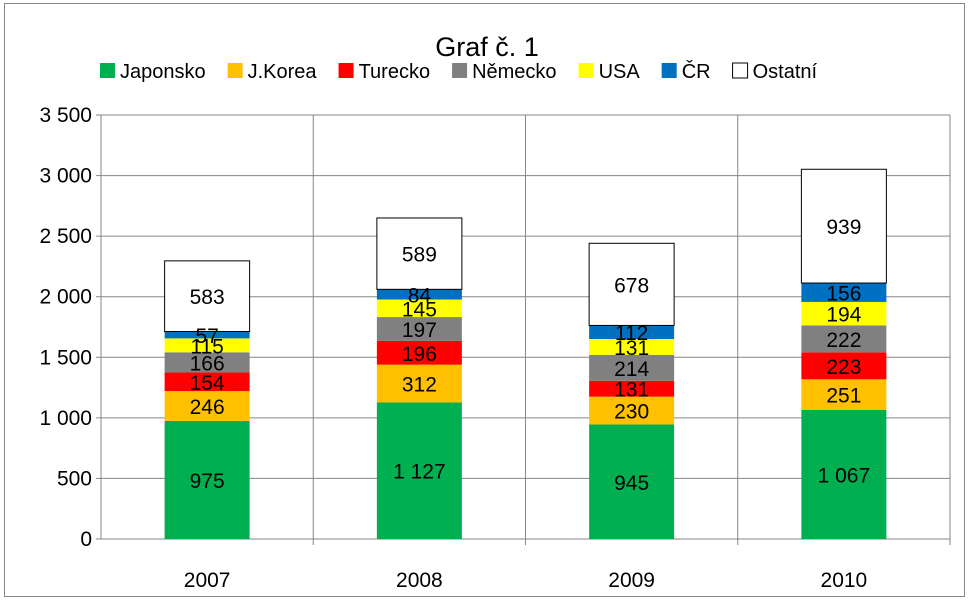 The image size is (970, 603). I want to click on data-label: 222, so click(843, 340).